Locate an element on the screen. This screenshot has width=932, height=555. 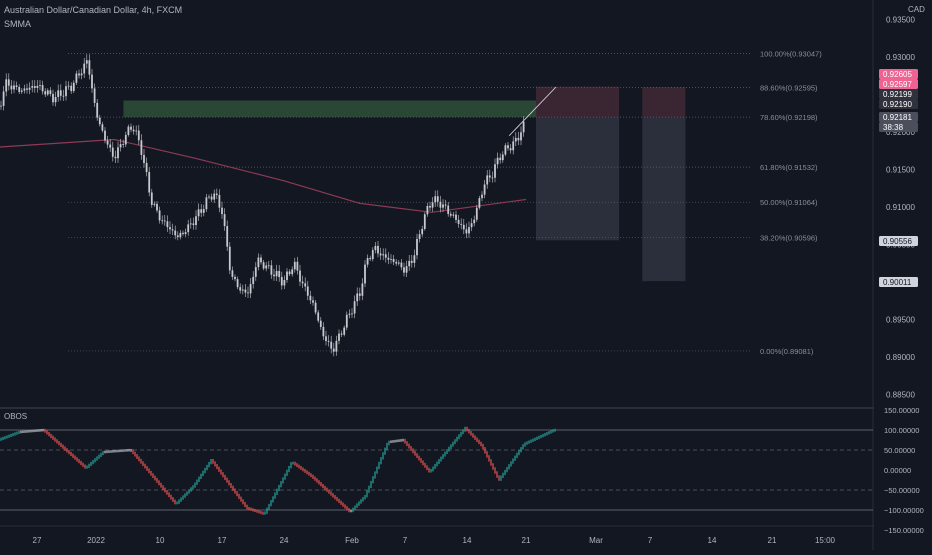
time-axis: 27 2022 10 17 24 Feb 7 14 21 Mar 7 14 21 15:00 is located at coordinates (434, 540).